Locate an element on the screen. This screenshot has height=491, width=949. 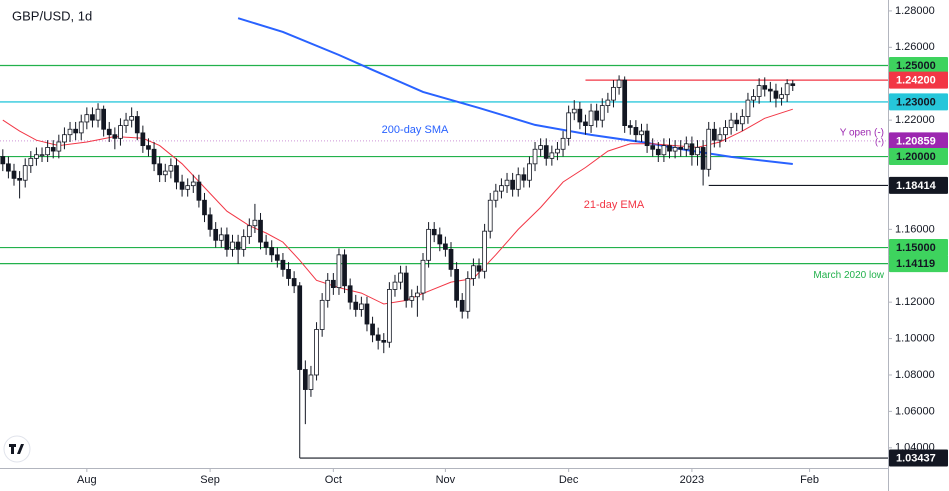
level-label: 1.20859 is located at coordinates (916, 141).